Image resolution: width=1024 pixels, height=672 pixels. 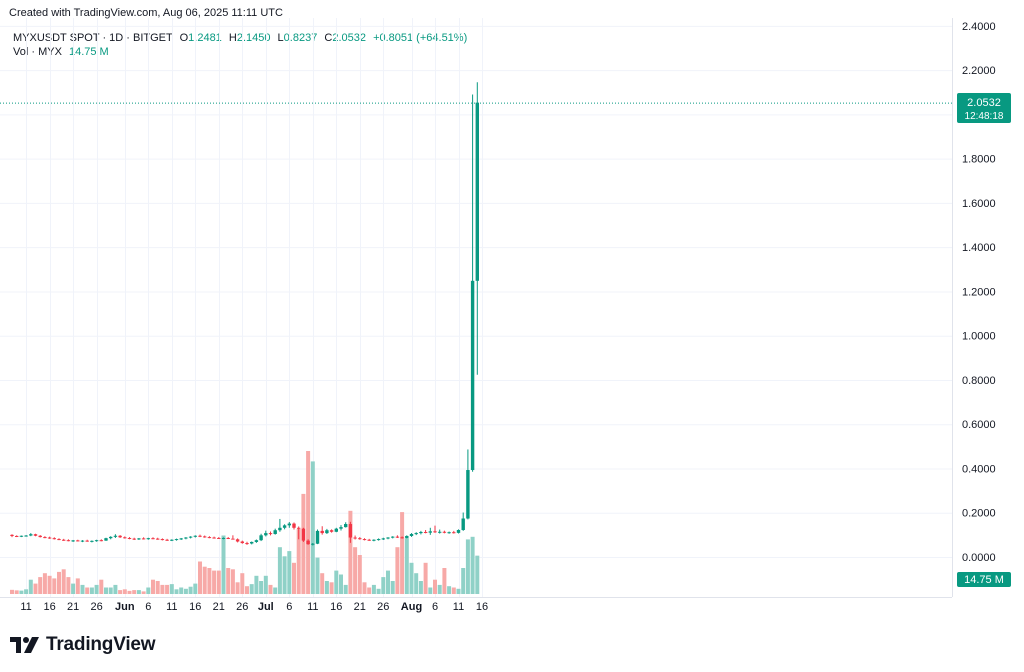 I want to click on time-tick-label: Jul, so click(x=266, y=607).